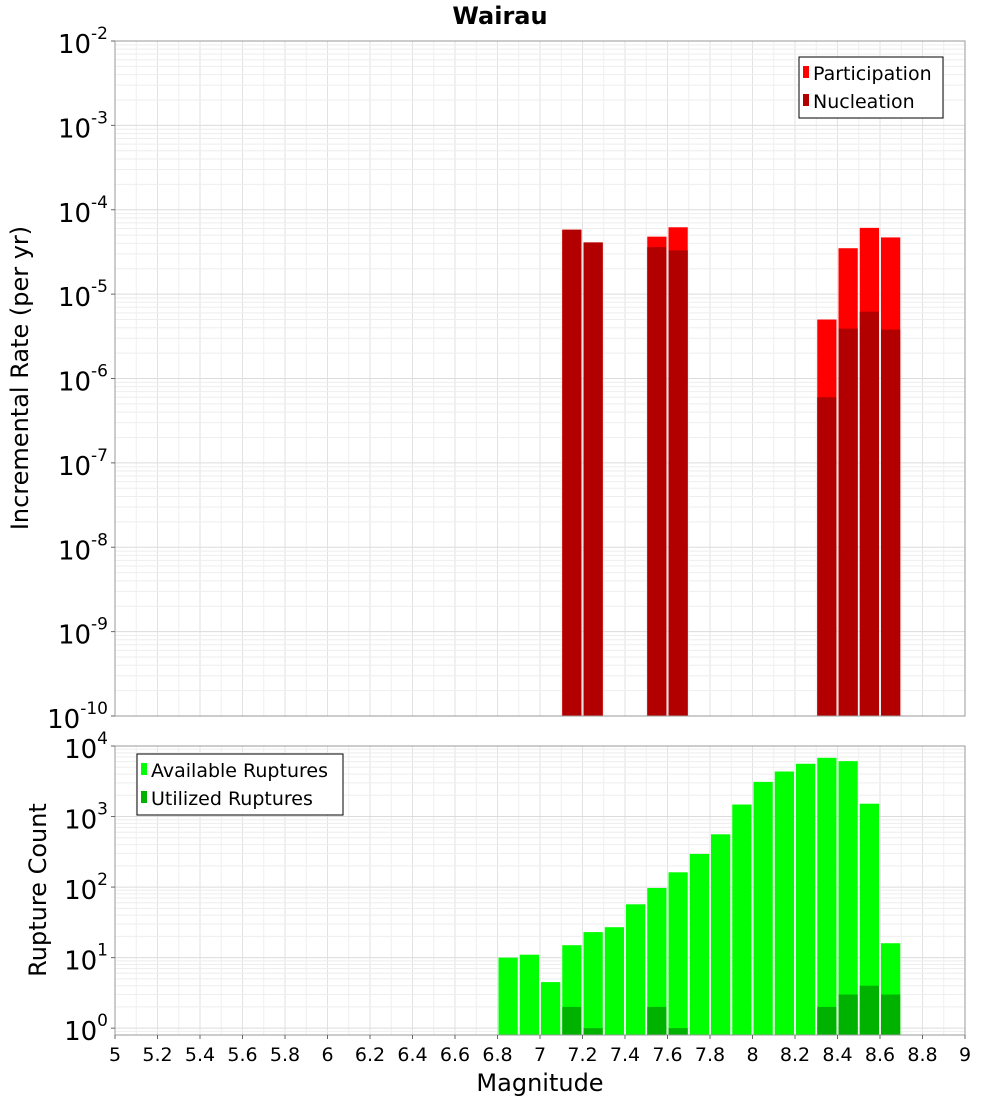 The width and height of the screenshot is (1000, 1104). What do you see at coordinates (83, 42) in the screenshot?
I see `top-y-tick-label: 10⁻²` at bounding box center [83, 42].